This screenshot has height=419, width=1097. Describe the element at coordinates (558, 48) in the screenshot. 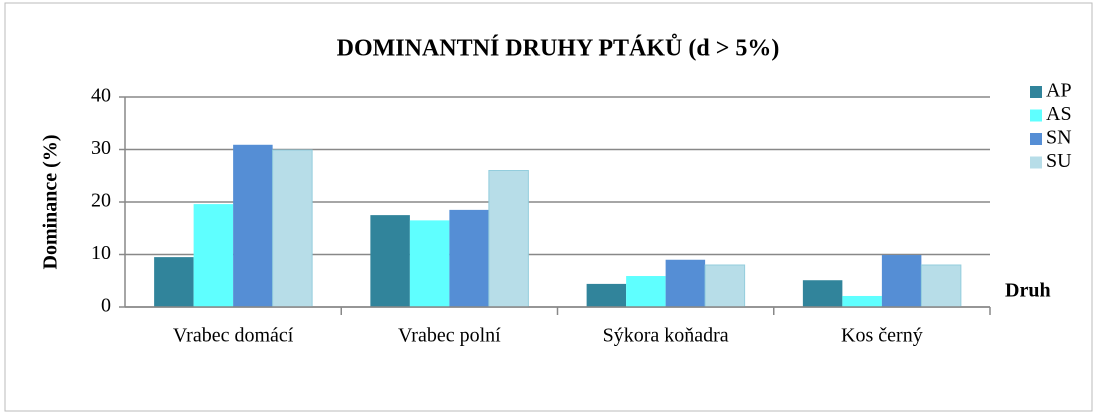

I see `chart-title: DOMINANTNÍ DRUHY PTÁKŮ (d > 5%)` at that location.